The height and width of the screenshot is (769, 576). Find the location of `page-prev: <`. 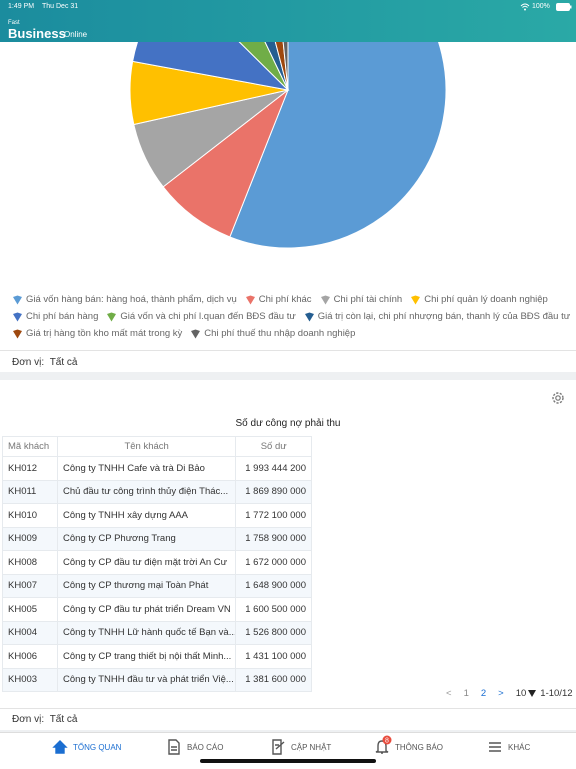

page-prev: < is located at coordinates (449, 693).